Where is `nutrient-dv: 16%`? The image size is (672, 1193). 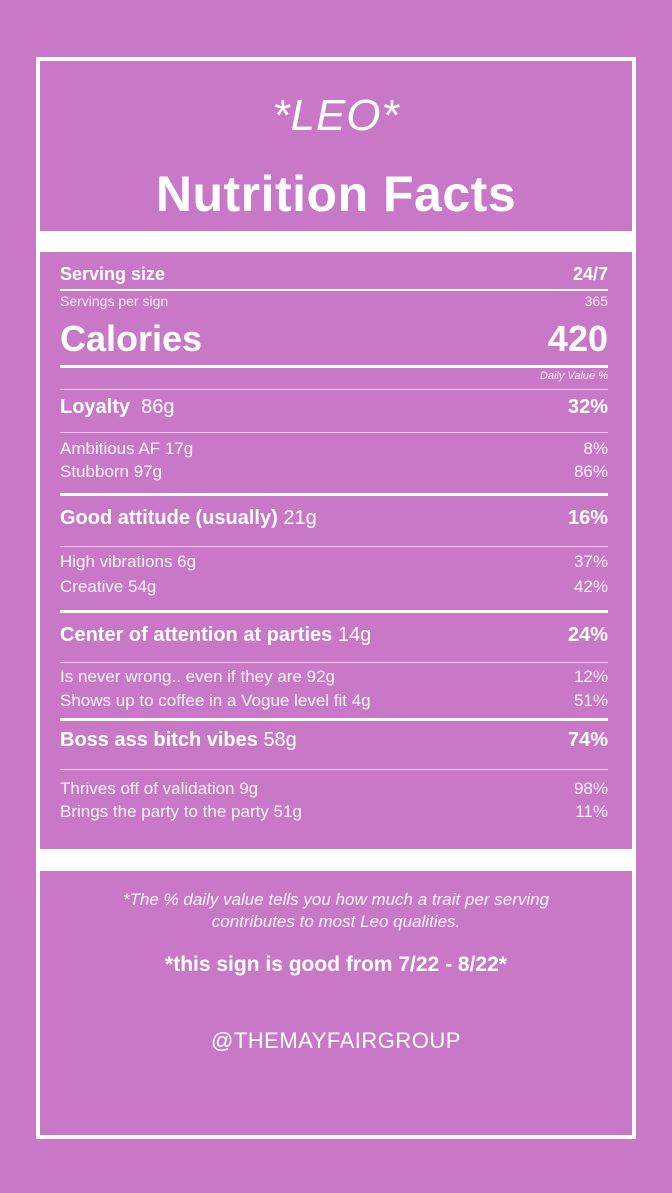
nutrient-dv: 16% is located at coordinates (587, 518).